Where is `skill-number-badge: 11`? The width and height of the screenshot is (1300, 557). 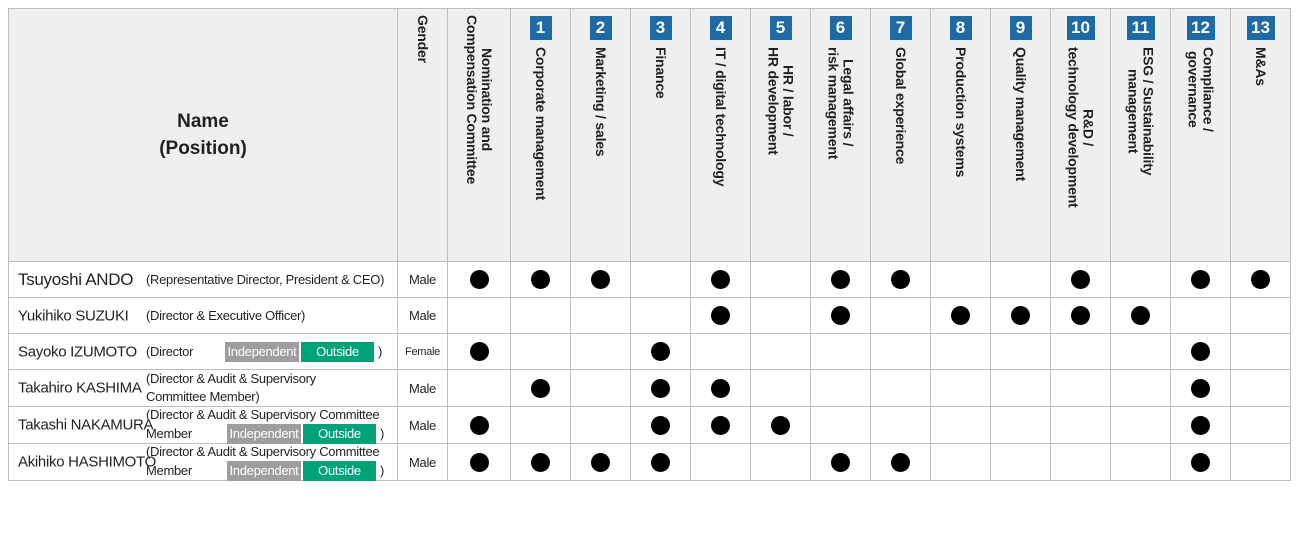
skill-number-badge: 11 is located at coordinates (1140, 28).